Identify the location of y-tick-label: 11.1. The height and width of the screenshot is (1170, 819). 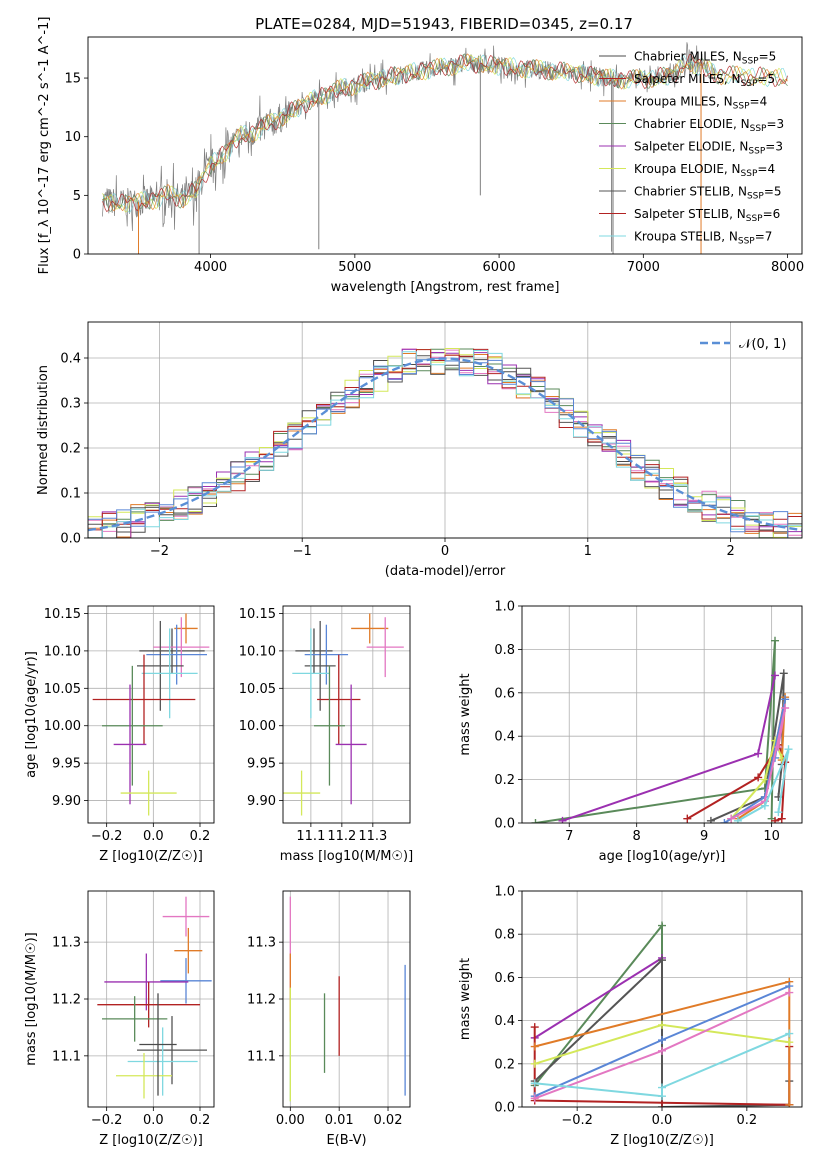
(66, 1056).